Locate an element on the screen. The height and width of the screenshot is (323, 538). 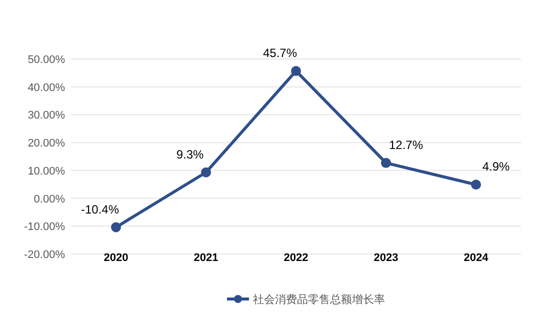
y-tick-label: 20.00% is located at coordinates (47, 144).